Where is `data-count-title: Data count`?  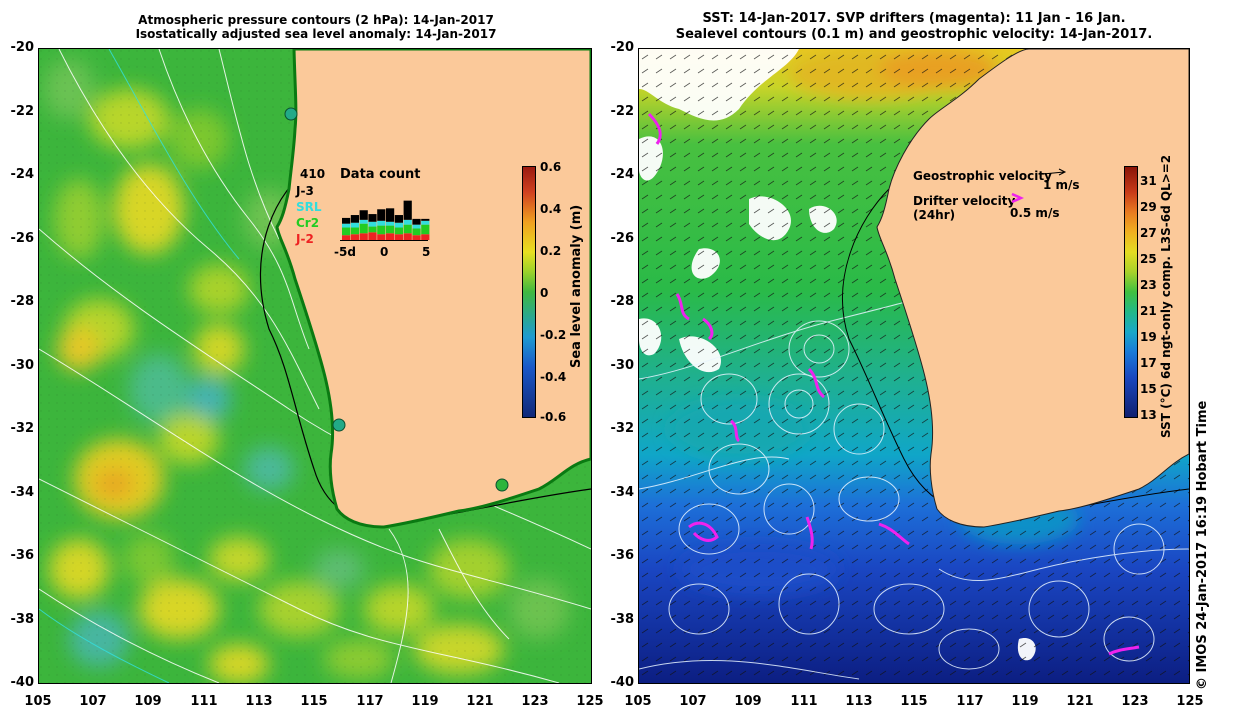
data-count-title: Data count is located at coordinates (380, 174).